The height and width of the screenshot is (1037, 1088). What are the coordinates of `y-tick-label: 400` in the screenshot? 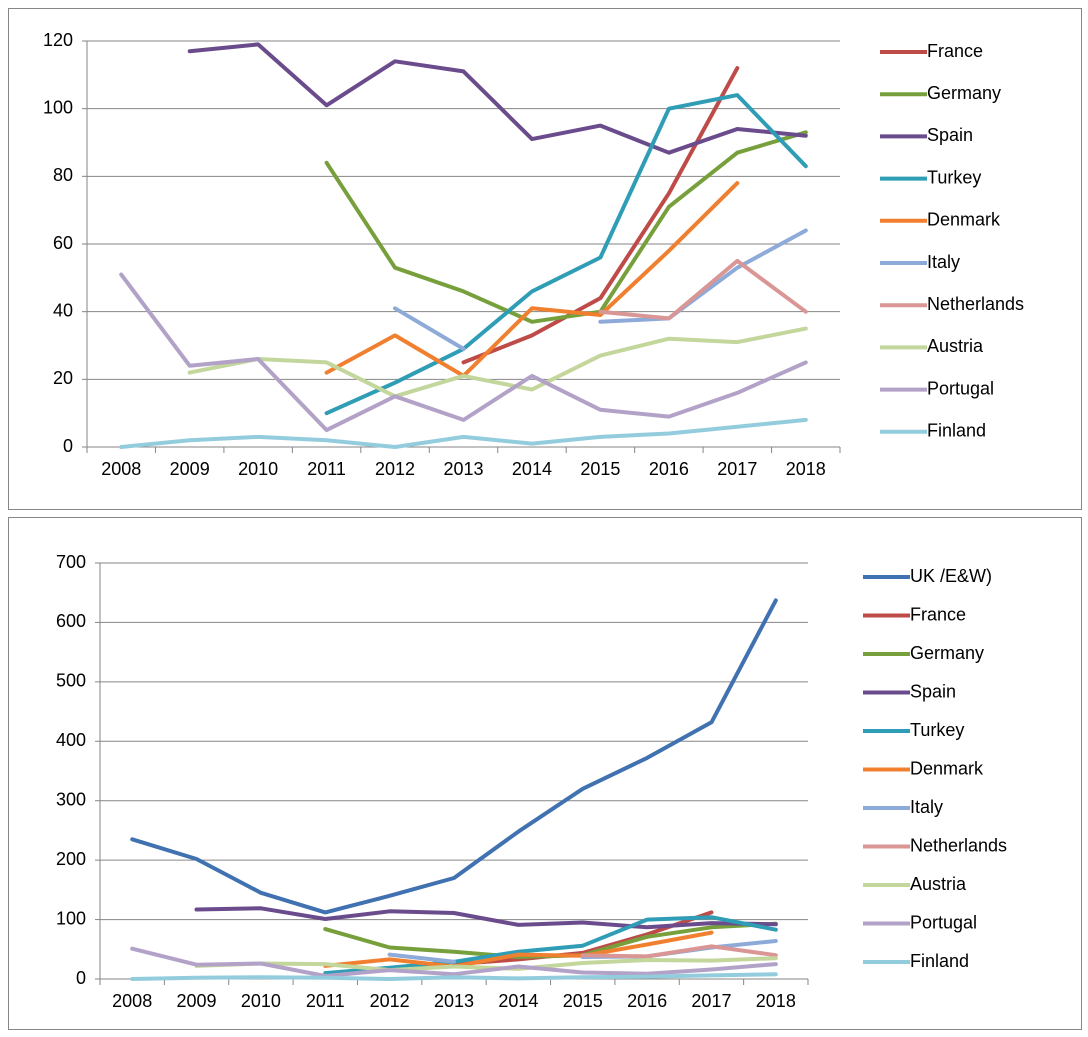 It's located at (71, 740).